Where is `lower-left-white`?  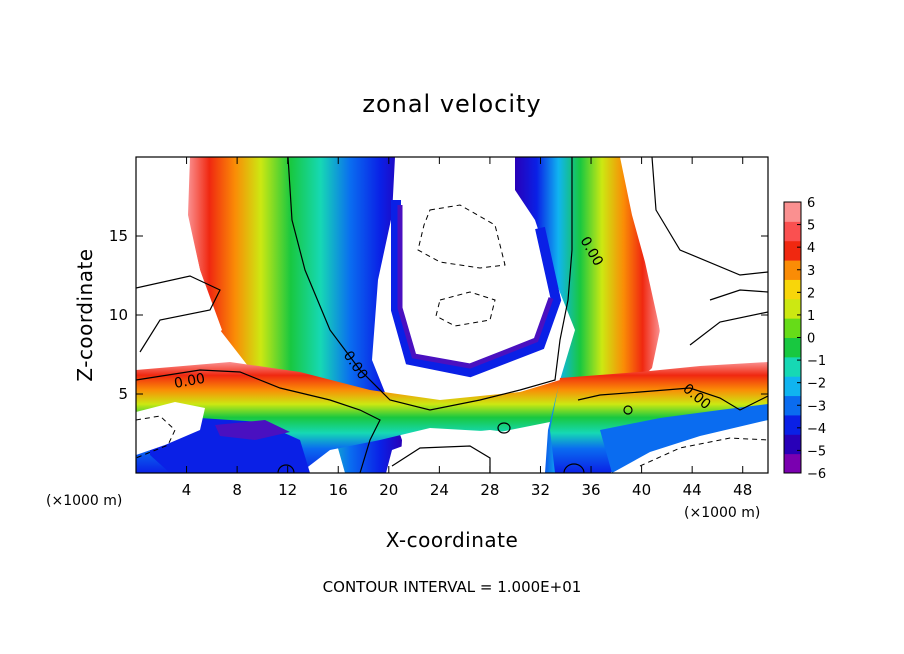
lower-left-white is located at coordinates (170, 428).